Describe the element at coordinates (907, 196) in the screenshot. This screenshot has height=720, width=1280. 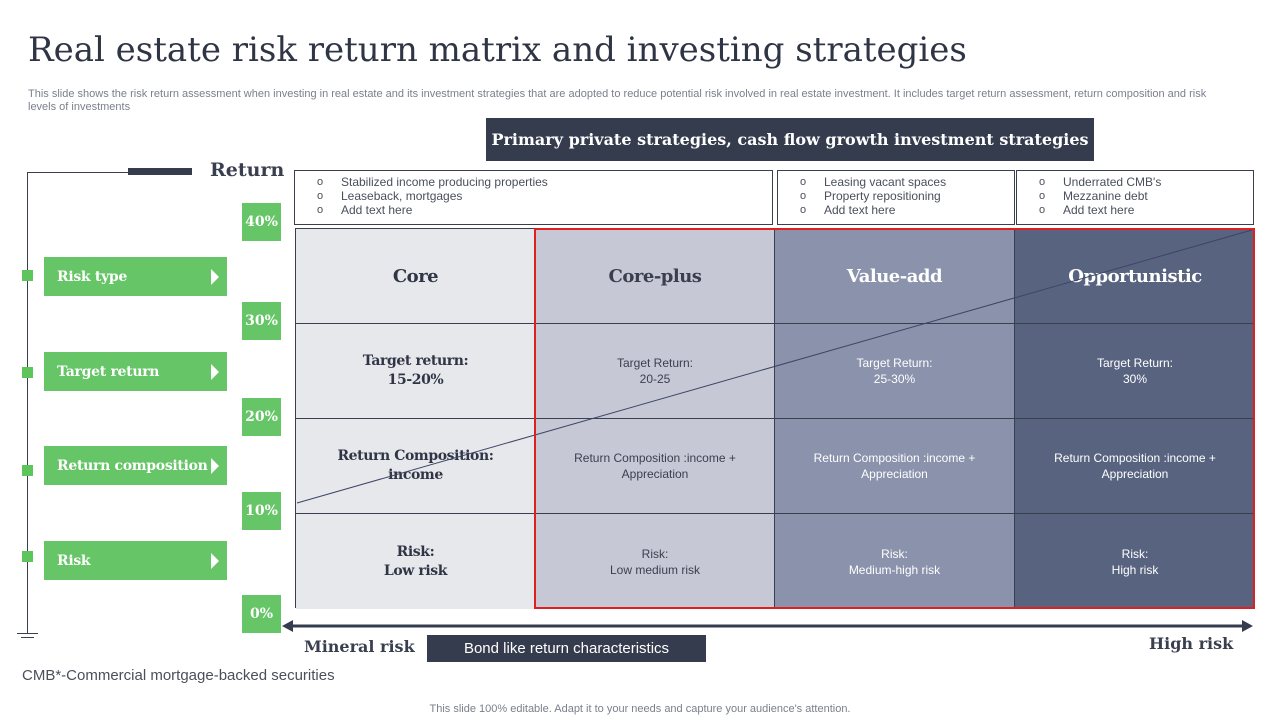
I see `strategy-item: Property repositioning` at that location.